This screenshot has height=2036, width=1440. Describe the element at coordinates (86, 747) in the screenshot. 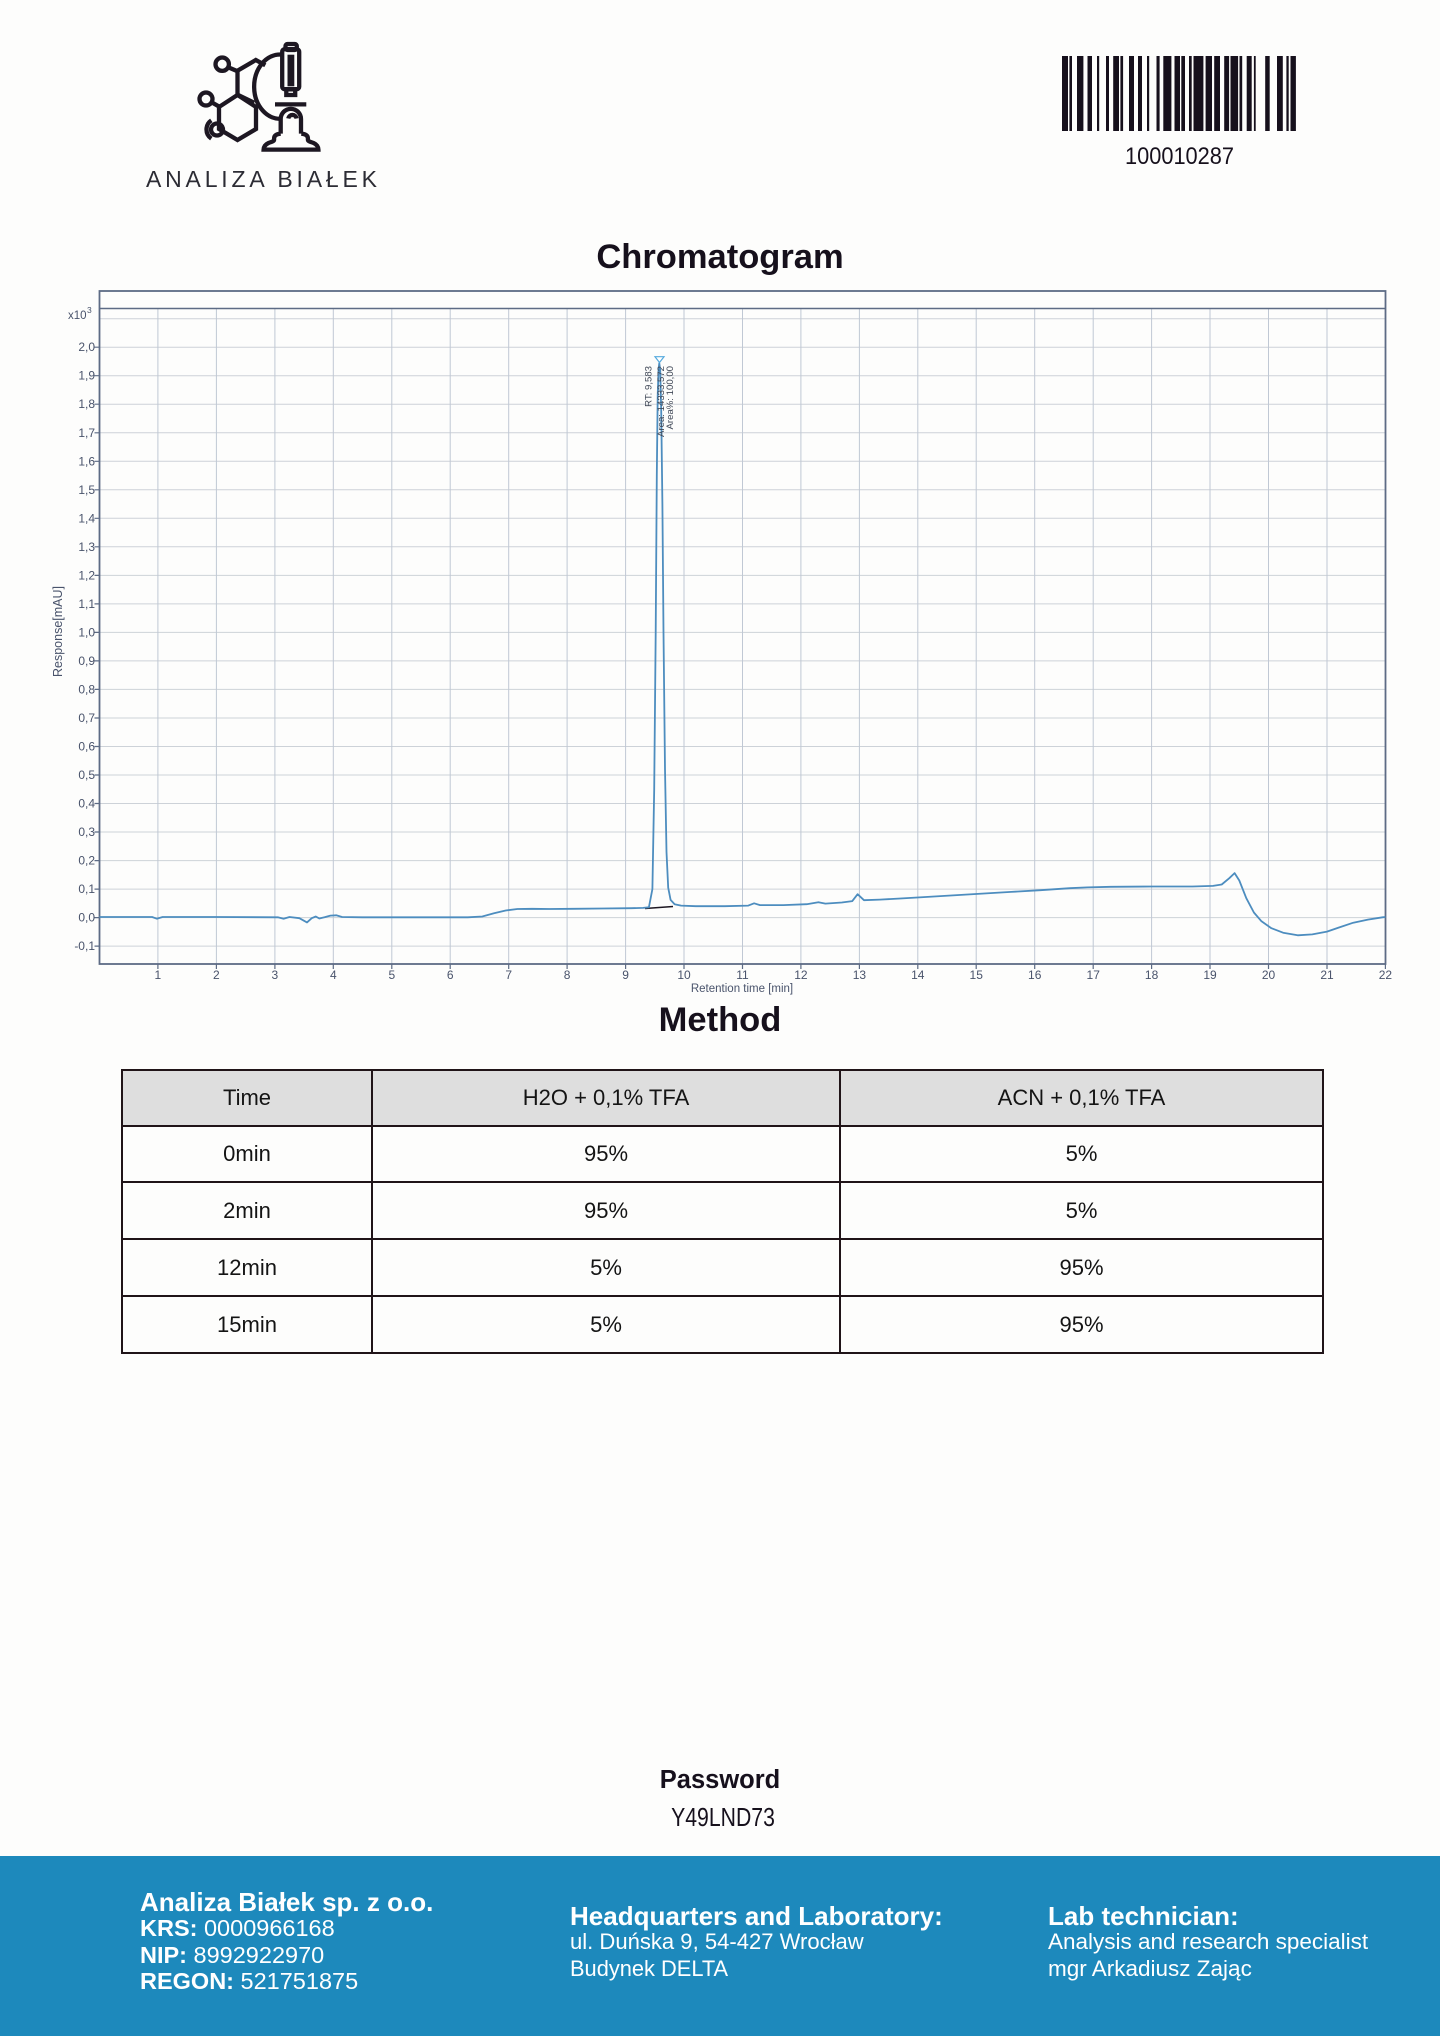

I see `svg-text: 0,6` at that location.